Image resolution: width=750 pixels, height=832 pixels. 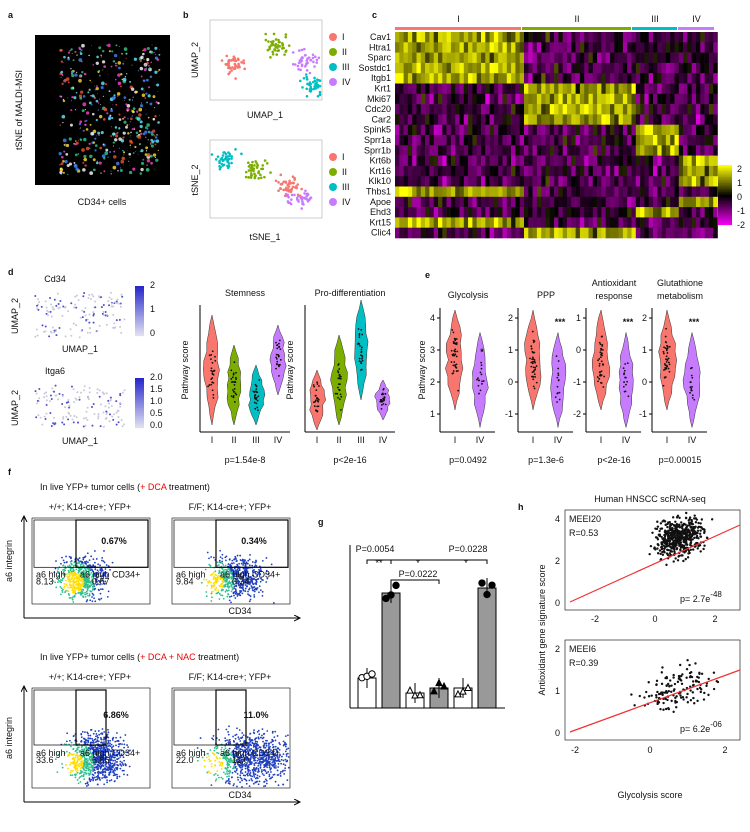 I want to click on violin, so click(x=601, y=360).